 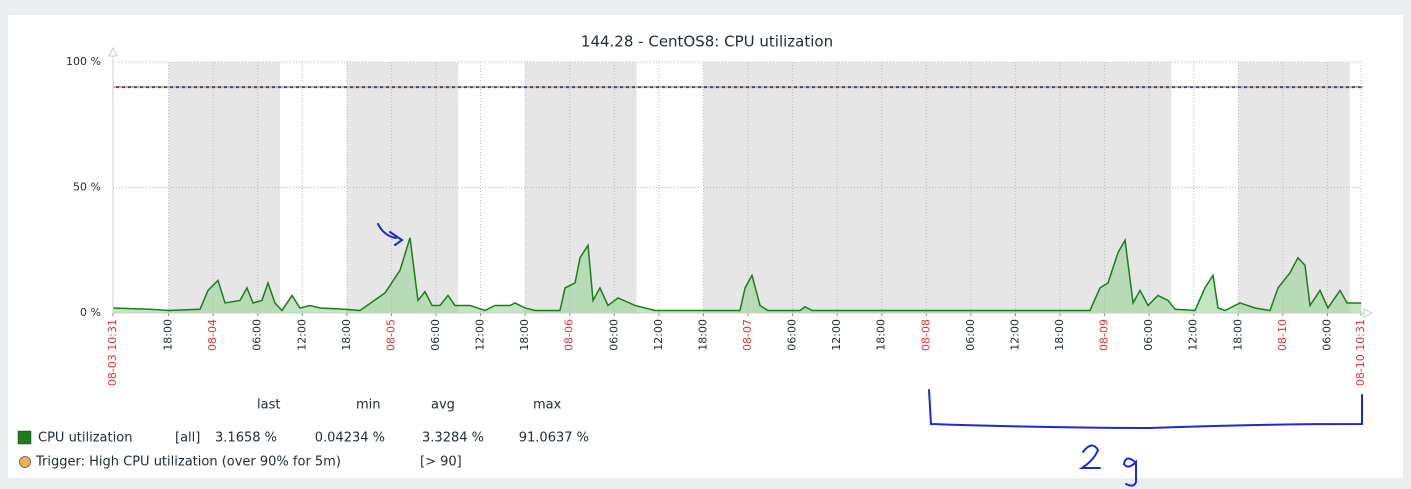 What do you see at coordinates (1360, 352) in the screenshot?
I see `x-tick-label: 08-10 10:31` at bounding box center [1360, 352].